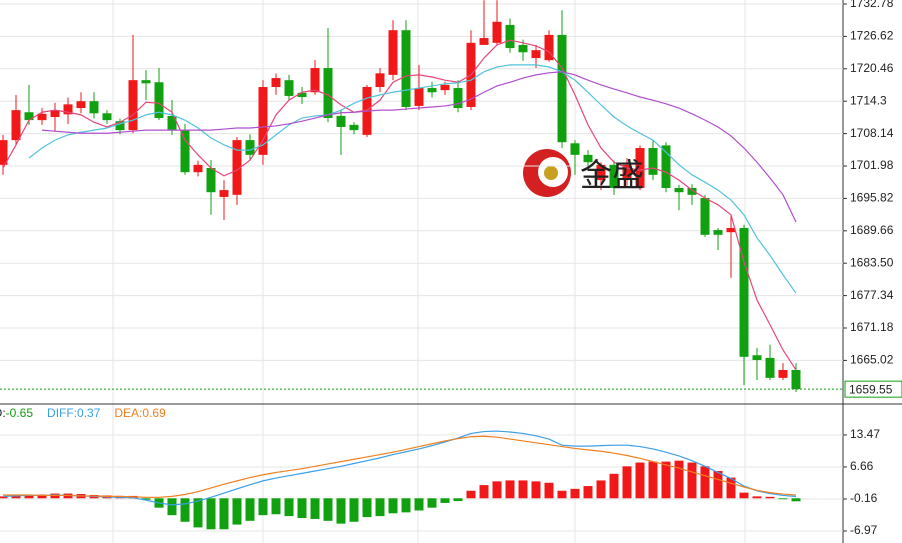  What do you see at coordinates (872, 133) in the screenshot?
I see `y-tick-label: 1708.14` at bounding box center [872, 133].